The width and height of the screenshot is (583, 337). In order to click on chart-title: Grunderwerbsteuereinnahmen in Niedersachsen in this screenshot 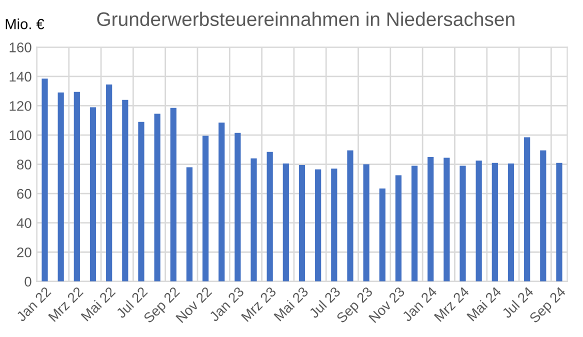, I will do `click(305, 19)`.